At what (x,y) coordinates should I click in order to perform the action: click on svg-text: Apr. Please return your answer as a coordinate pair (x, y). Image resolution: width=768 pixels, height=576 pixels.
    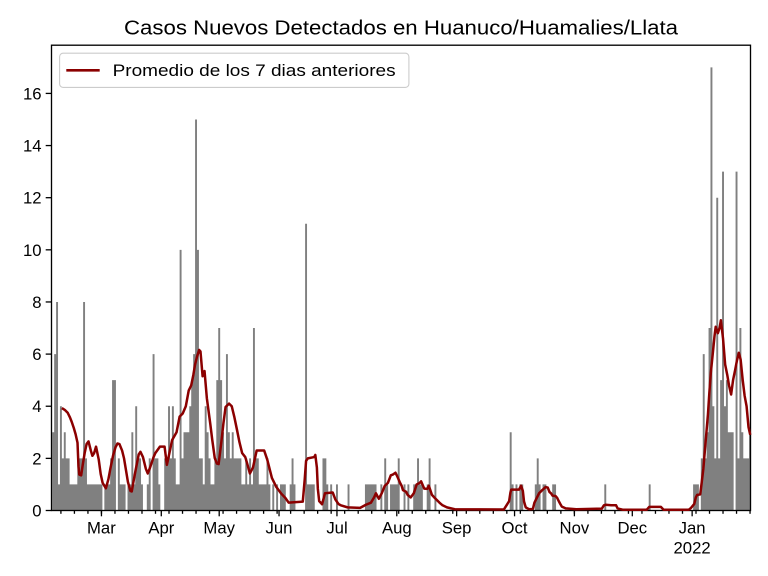
    Looking at the image, I should click on (161, 528).